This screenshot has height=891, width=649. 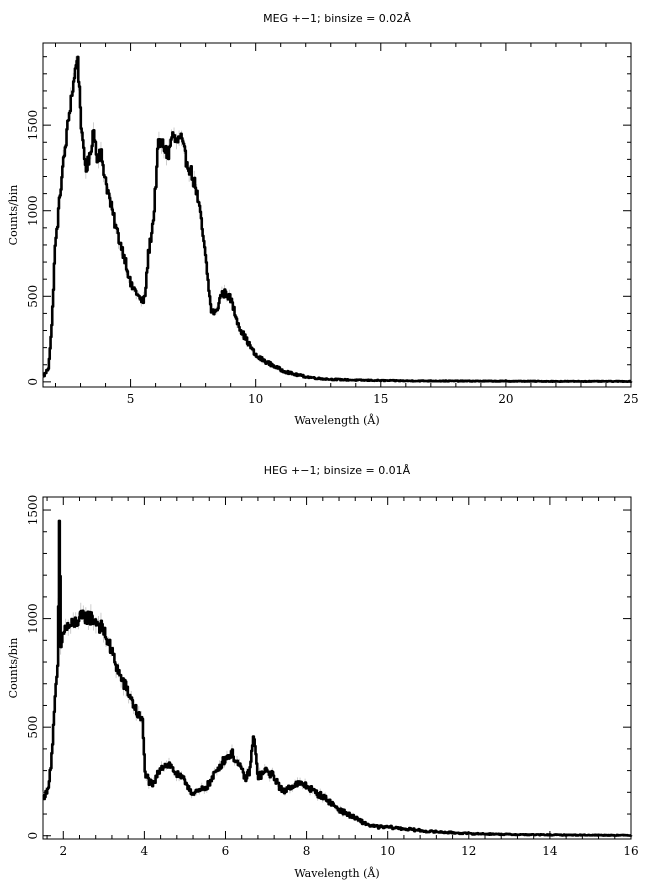 What do you see at coordinates (33, 210) in the screenshot?
I see `meg-y-tick-label: 1000` at bounding box center [33, 210].